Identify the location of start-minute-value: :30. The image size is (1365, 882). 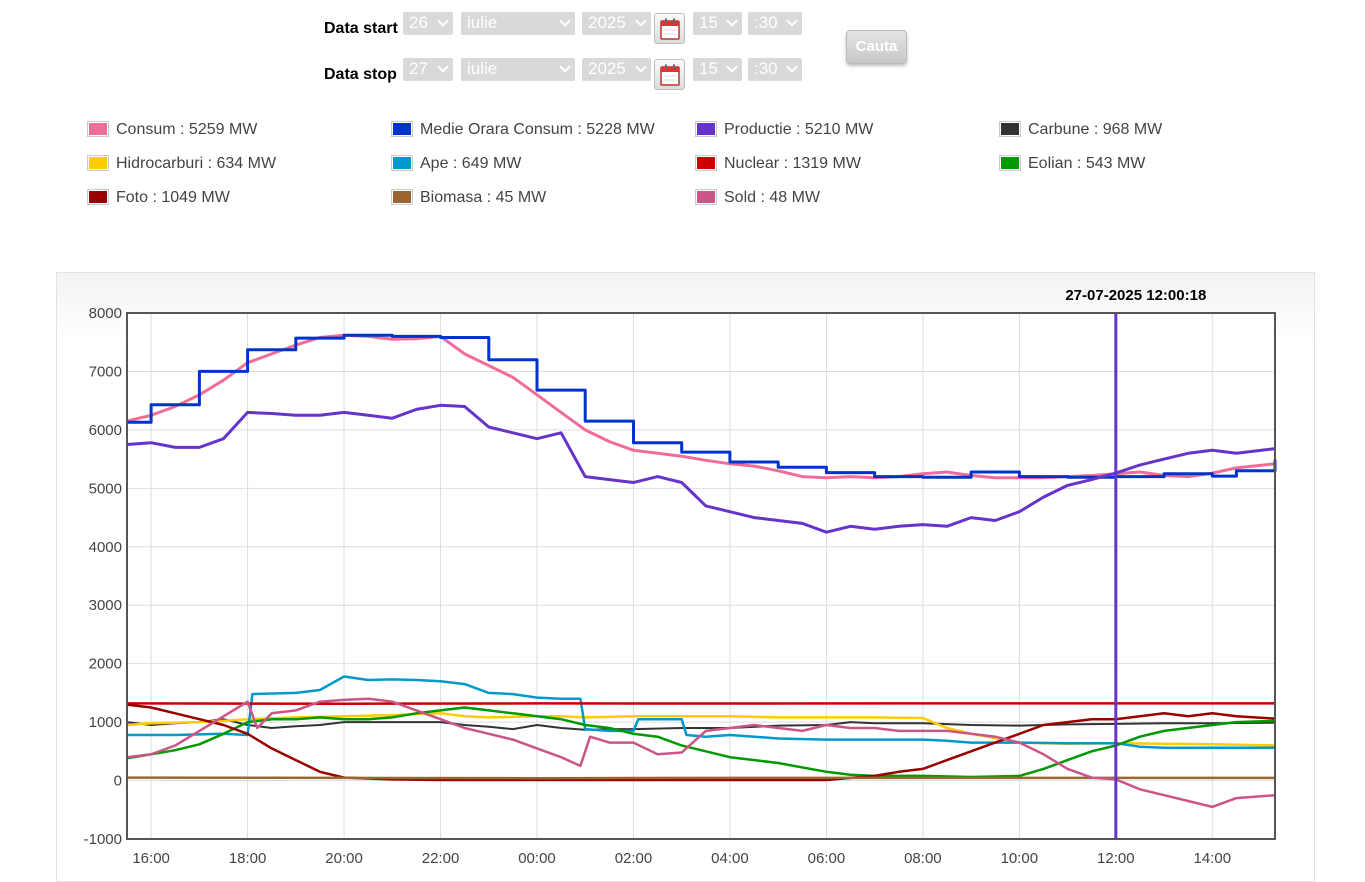
(766, 22).